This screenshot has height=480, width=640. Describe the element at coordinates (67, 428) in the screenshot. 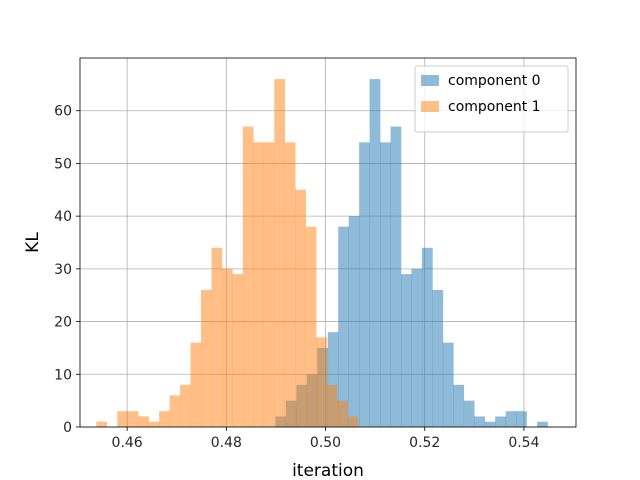

I see `y-tick-label: 0` at that location.